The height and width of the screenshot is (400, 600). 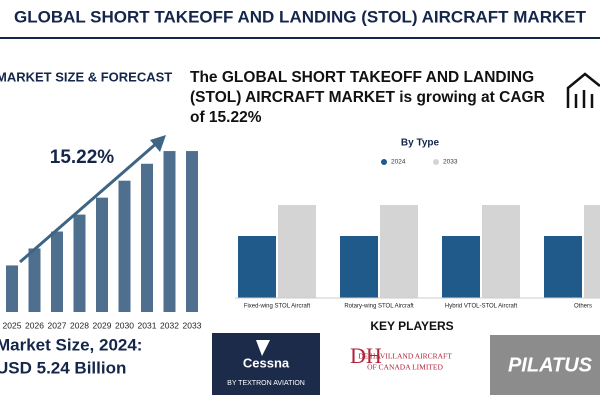 I want to click on panel-heading: MARKET SIZE & FORECAST, so click(x=86, y=76).